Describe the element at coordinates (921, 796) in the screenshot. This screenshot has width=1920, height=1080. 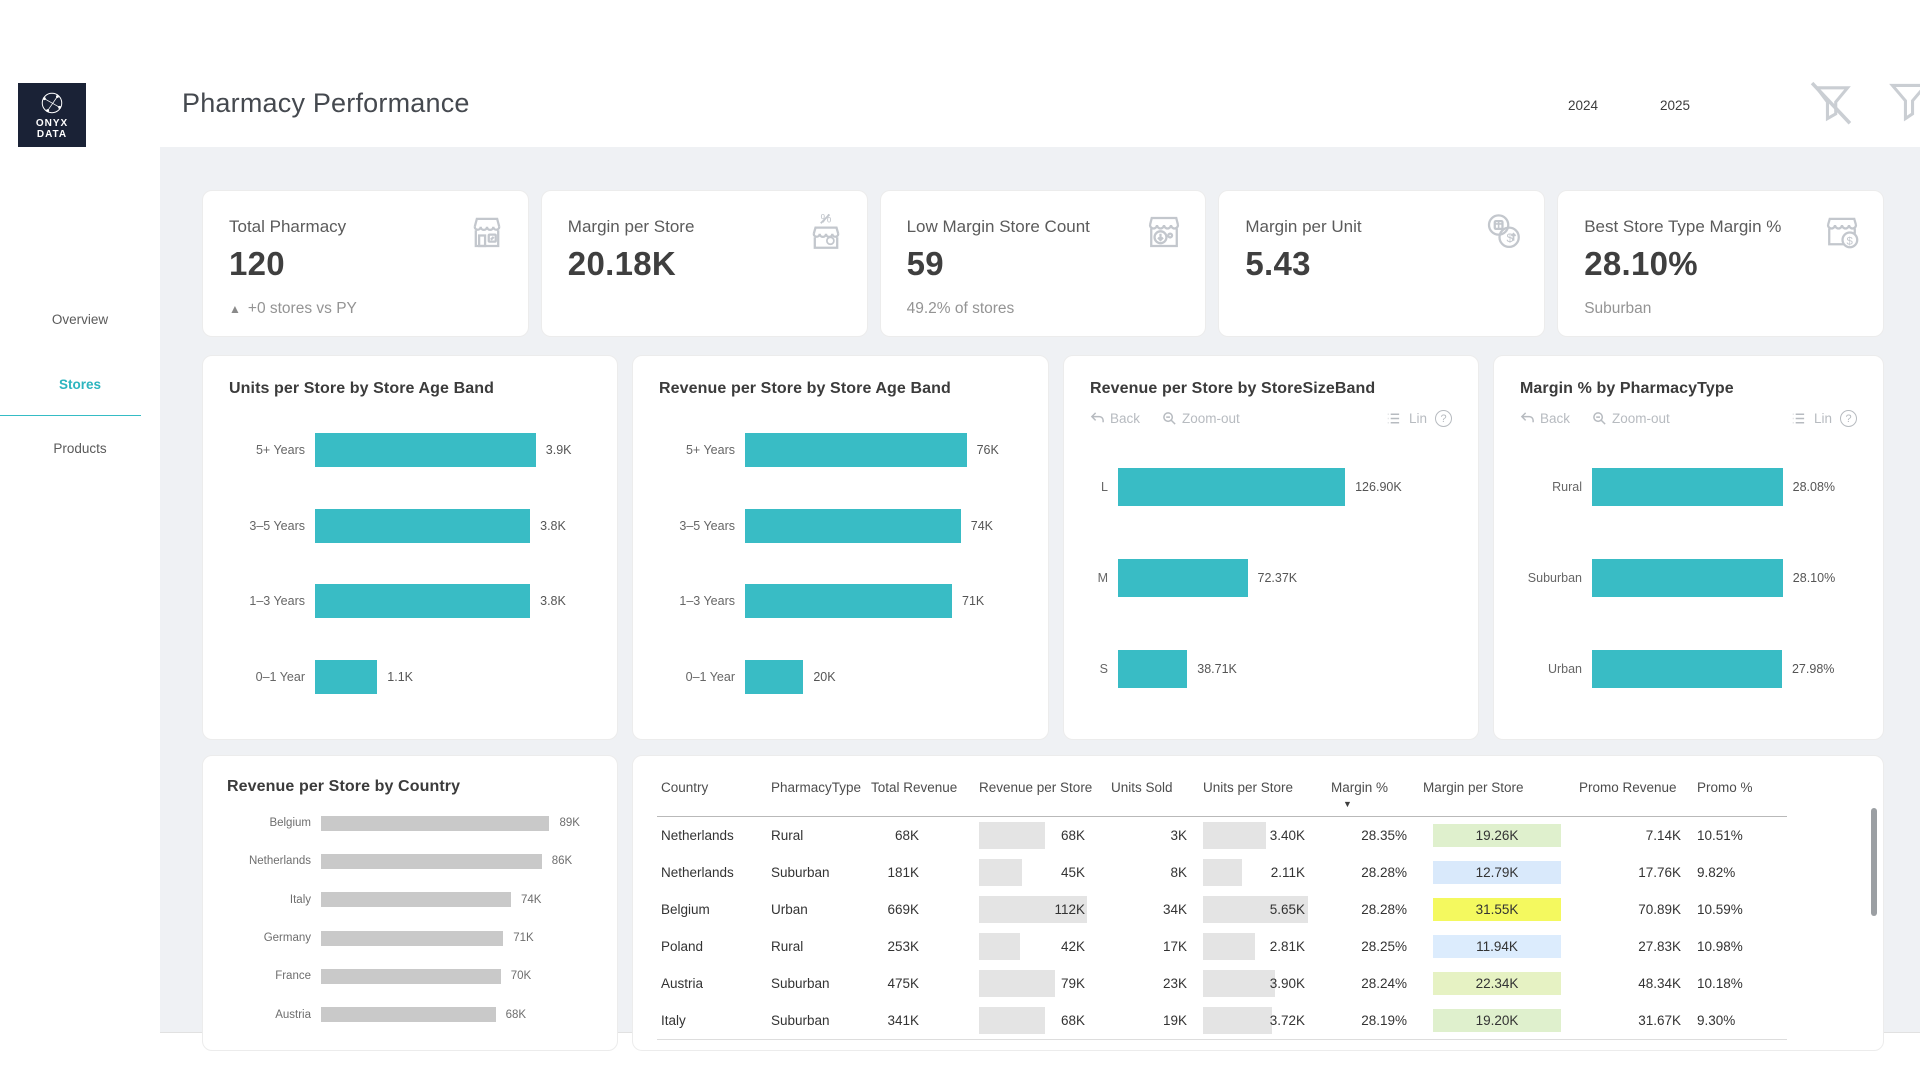
I see `column-header-total-revenue: Total Revenue` at that location.